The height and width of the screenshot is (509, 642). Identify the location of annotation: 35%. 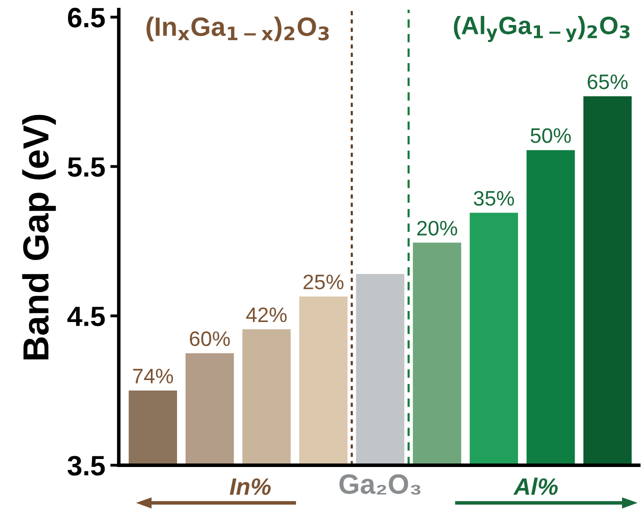
(494, 198).